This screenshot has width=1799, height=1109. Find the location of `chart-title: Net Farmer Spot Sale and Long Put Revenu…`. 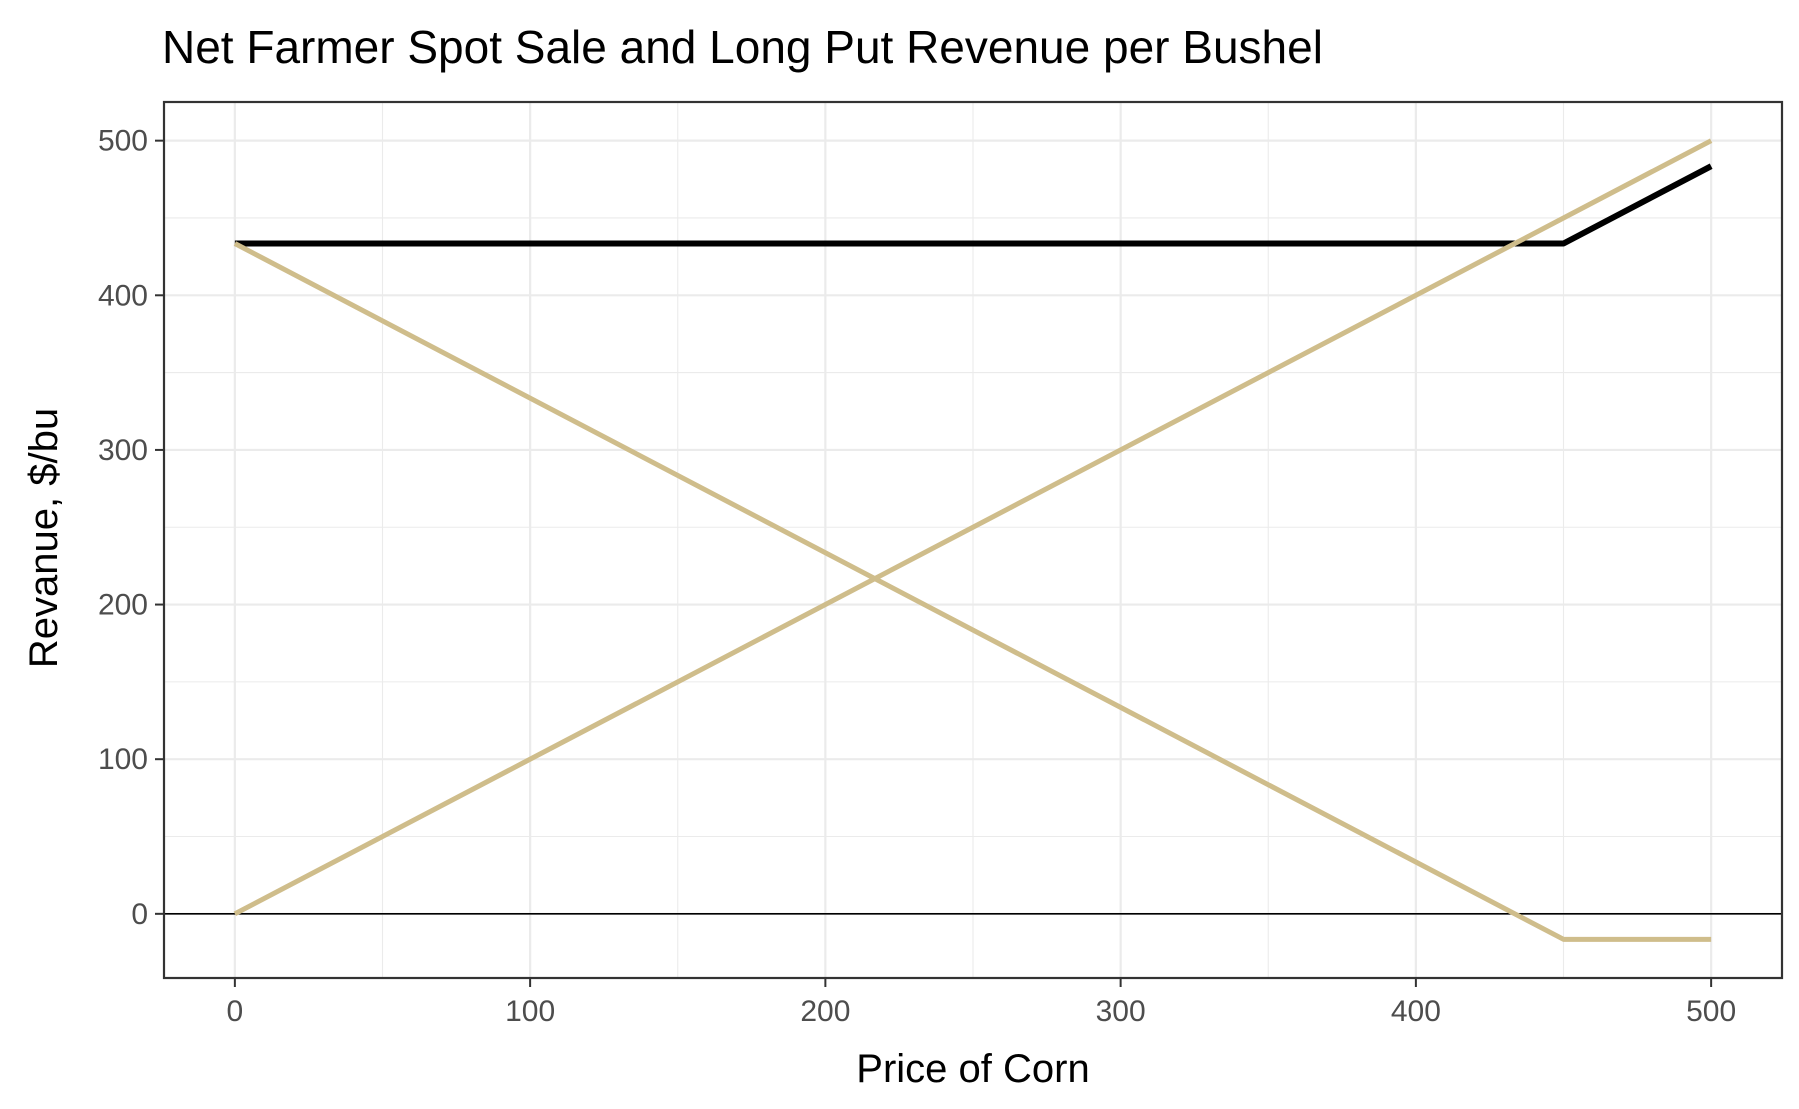

chart-title: Net Farmer Spot Sale and Long Put Revenu… is located at coordinates (742, 47).